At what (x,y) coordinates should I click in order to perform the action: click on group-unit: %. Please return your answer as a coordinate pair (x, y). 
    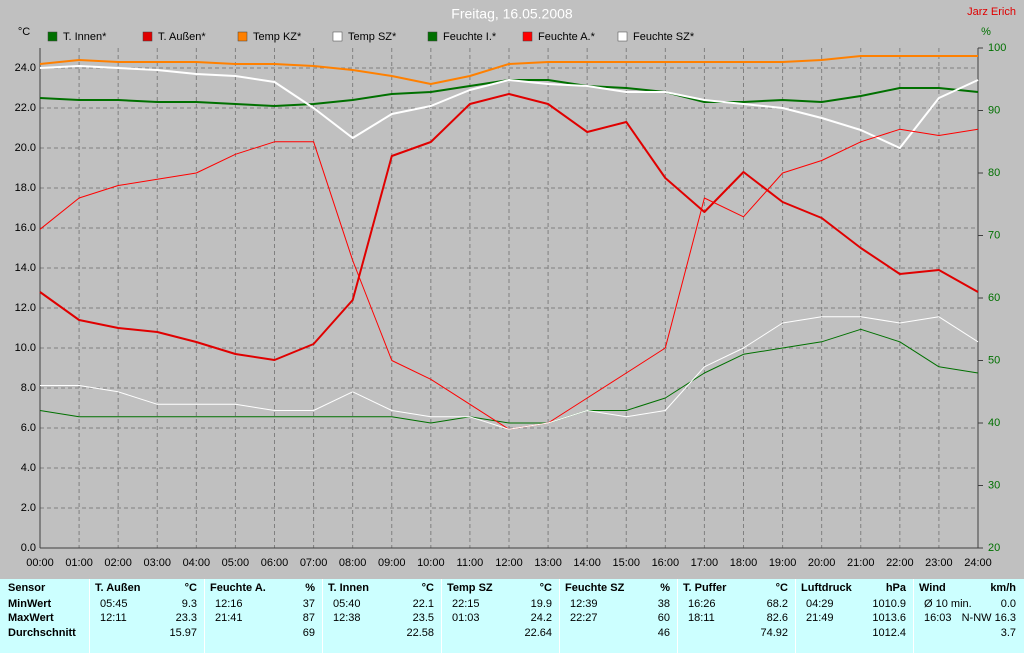
    Looking at the image, I should click on (310, 588).